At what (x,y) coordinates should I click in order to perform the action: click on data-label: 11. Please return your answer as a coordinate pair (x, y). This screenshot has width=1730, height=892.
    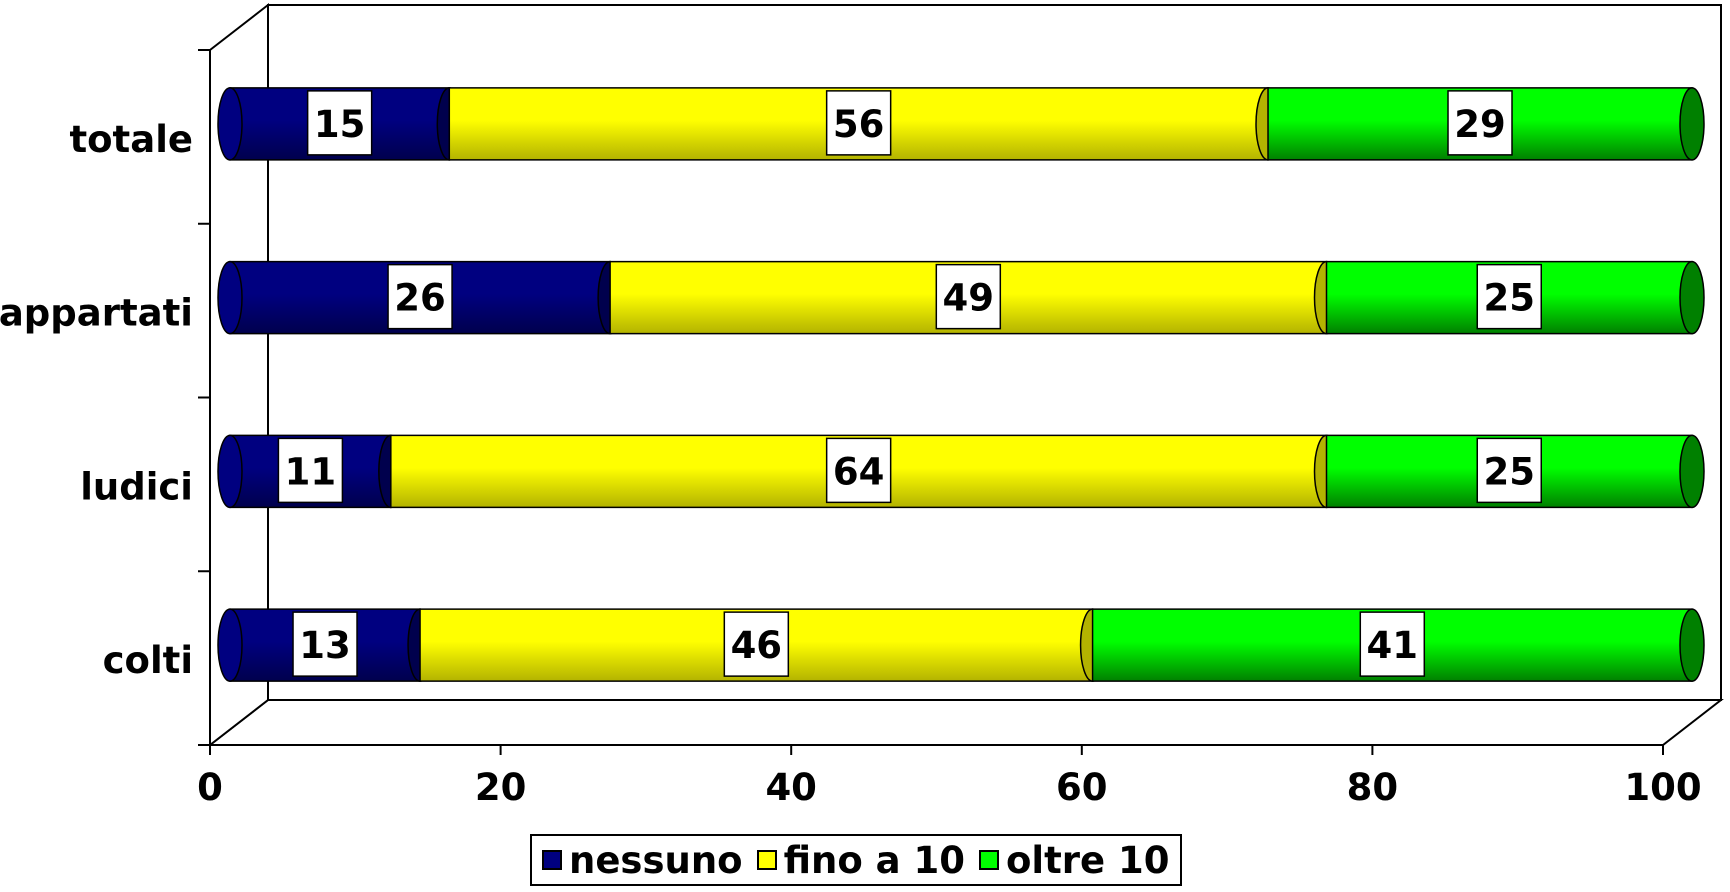
    Looking at the image, I should click on (310, 470).